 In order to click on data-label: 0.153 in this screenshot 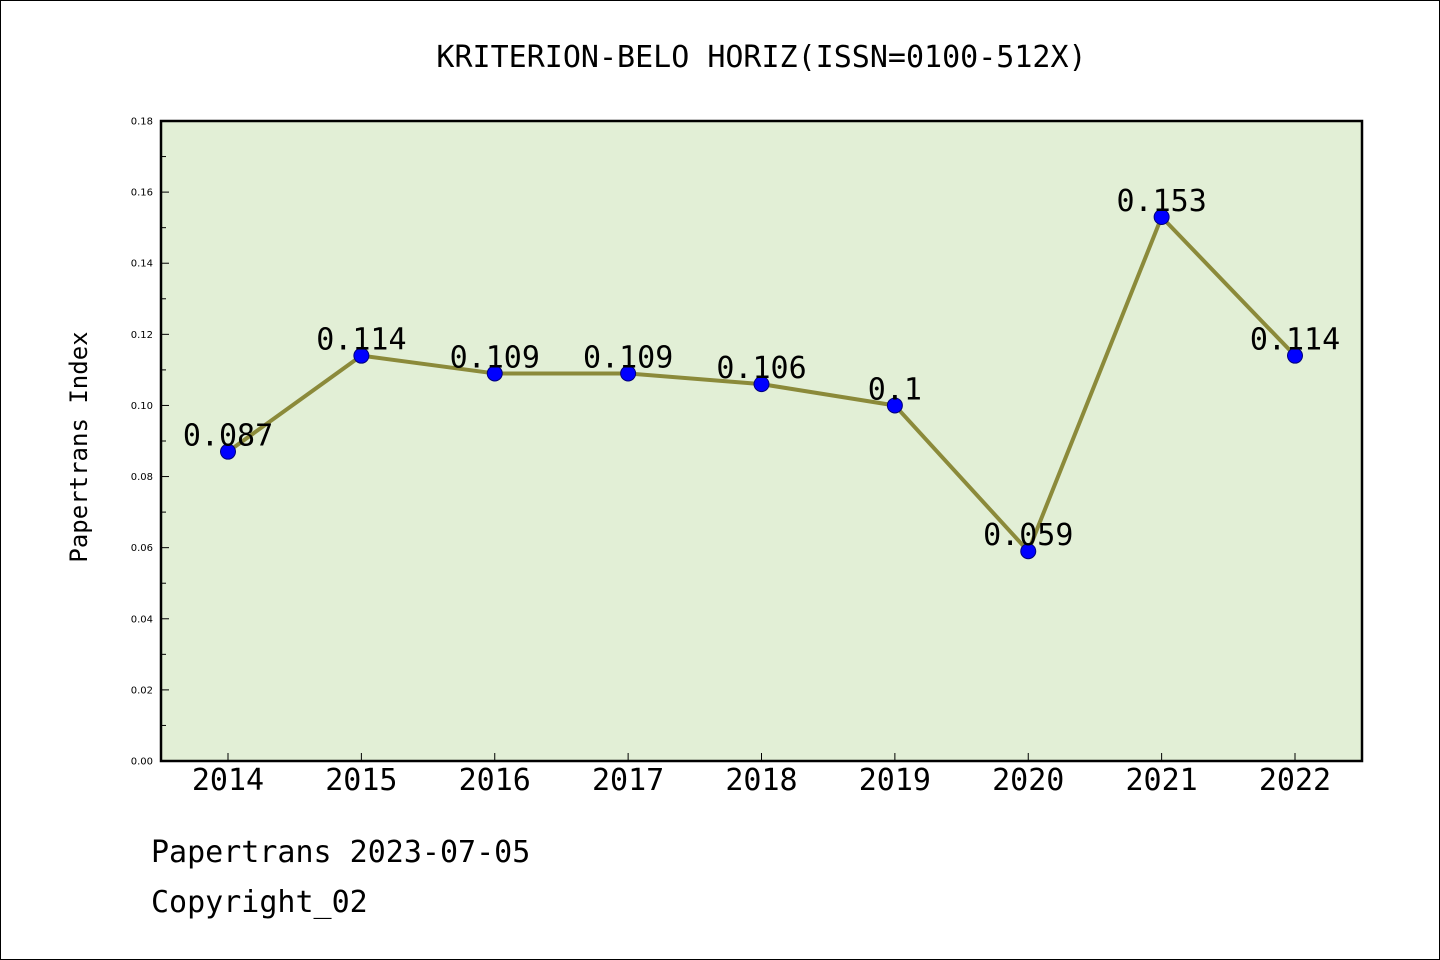, I will do `click(1161, 201)`.